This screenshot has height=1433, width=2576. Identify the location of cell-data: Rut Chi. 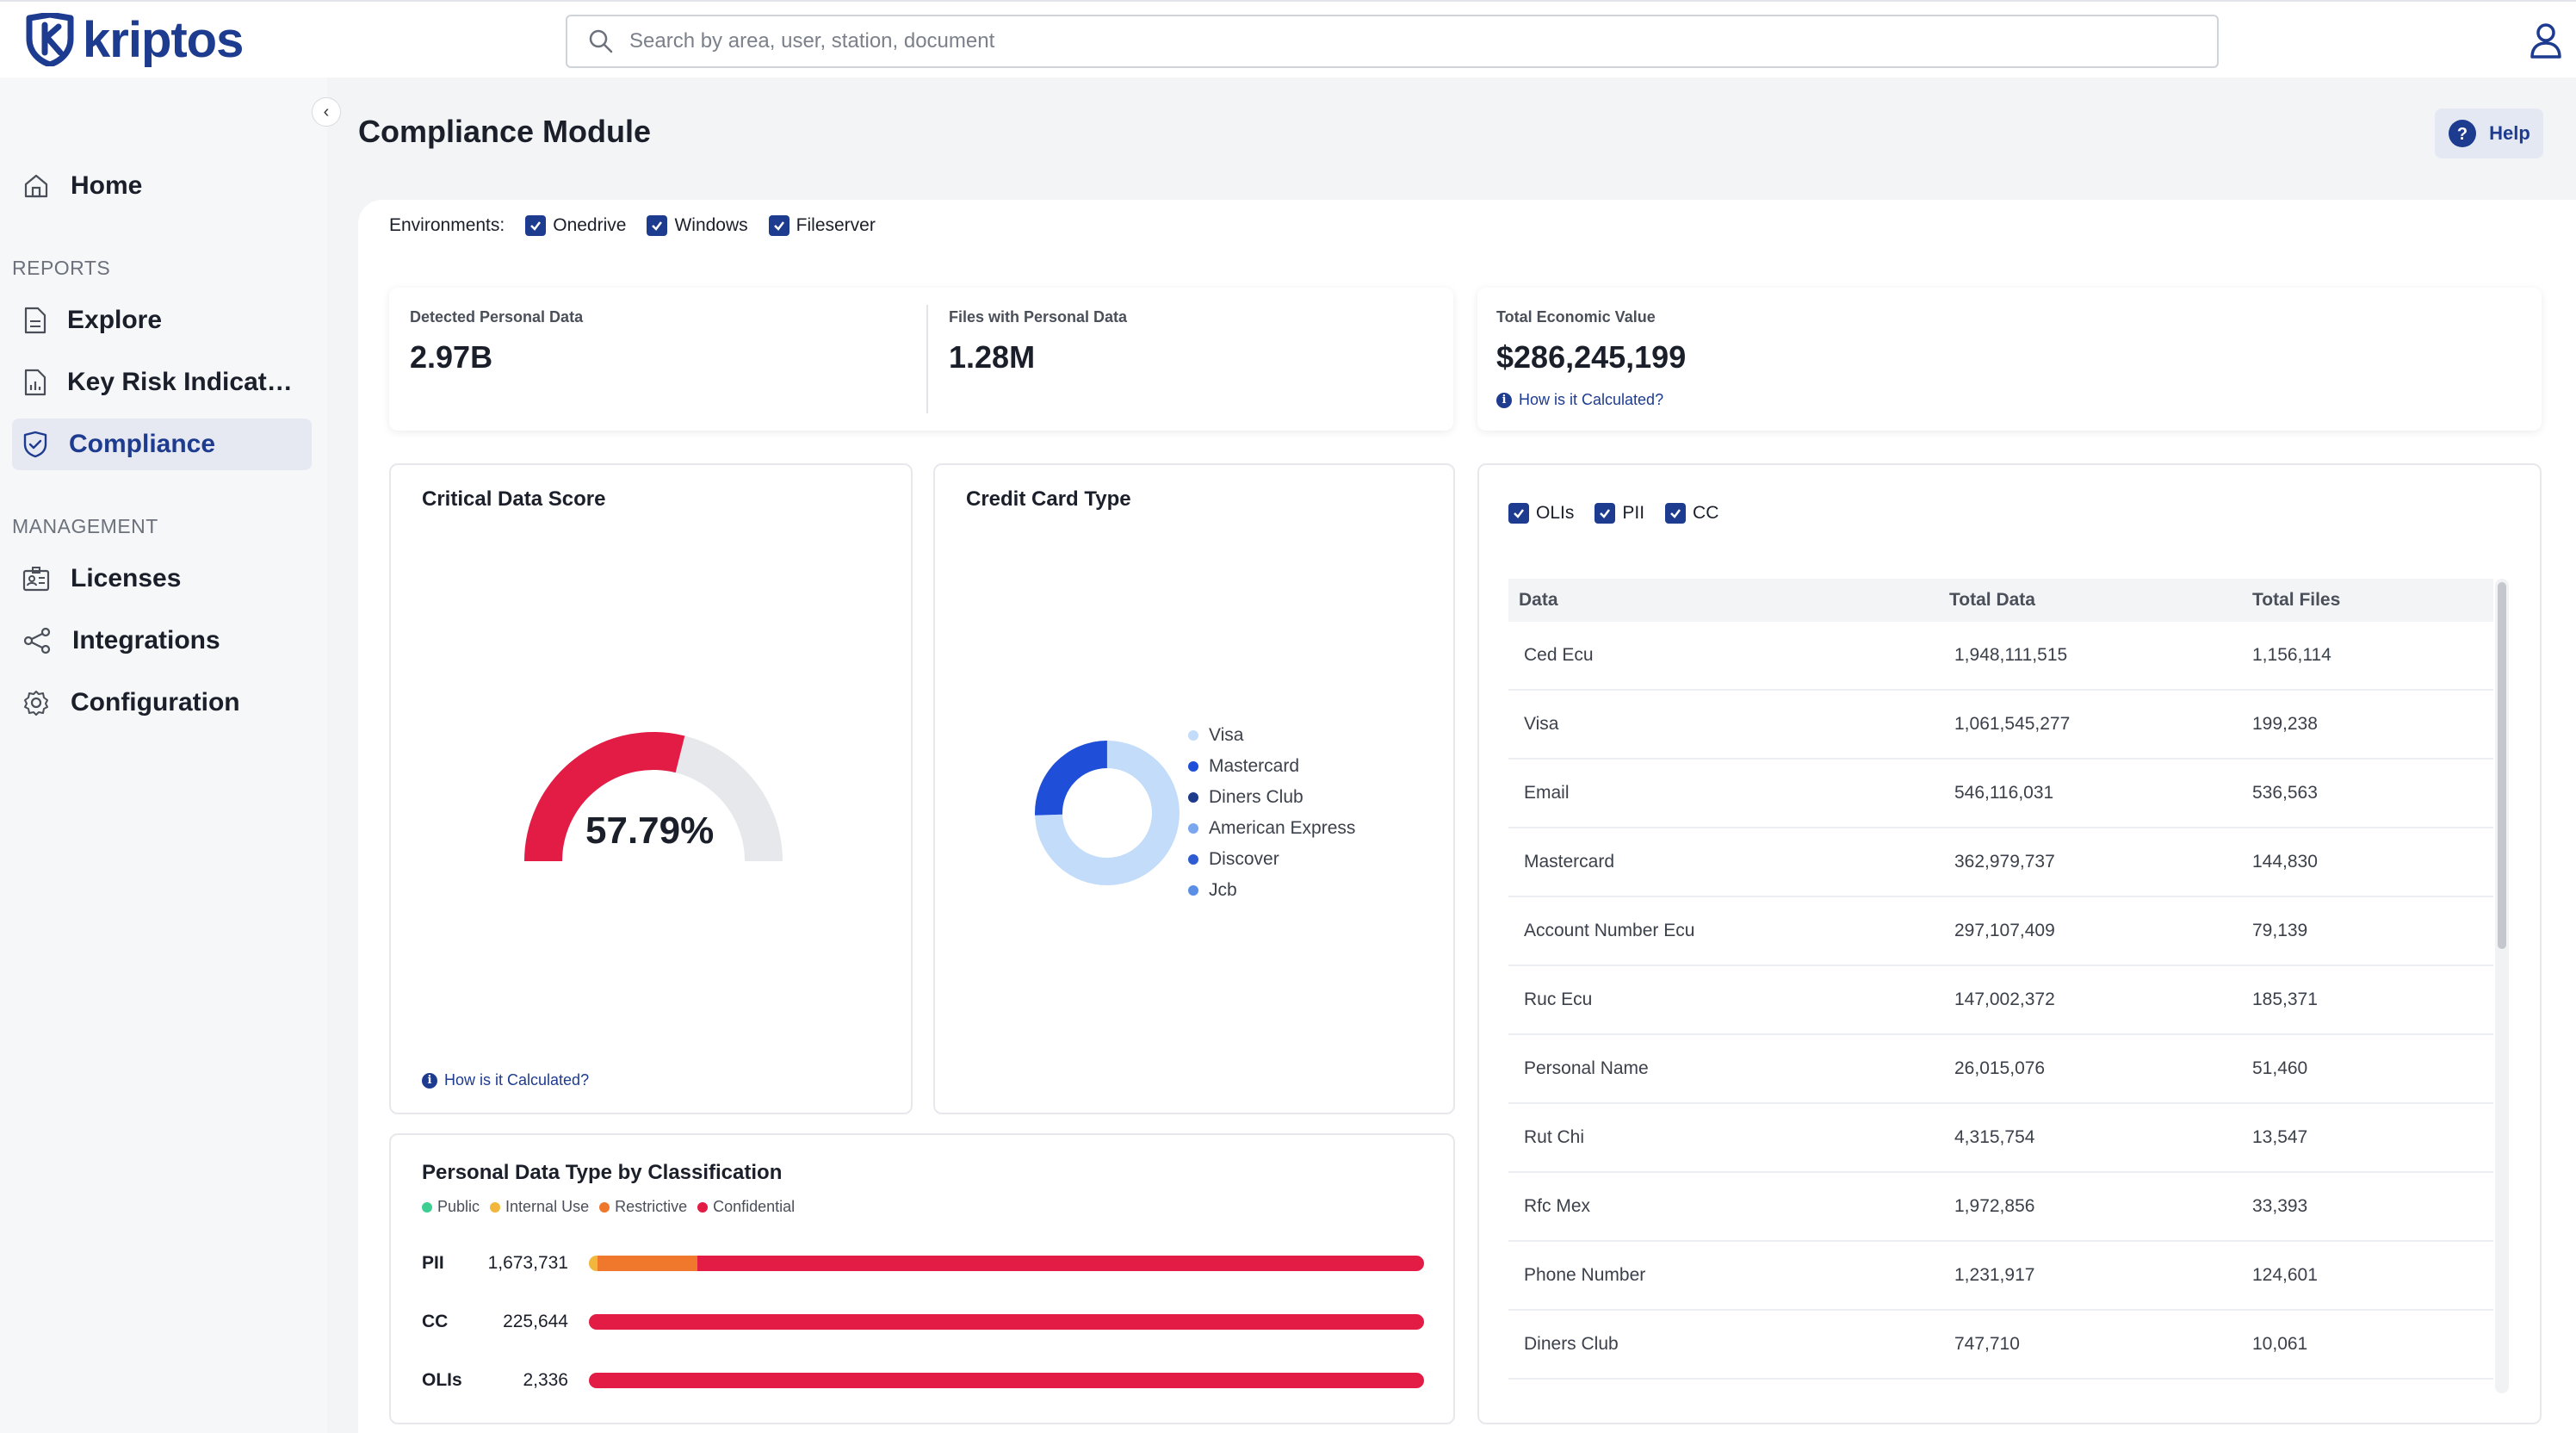
(1555, 1137).